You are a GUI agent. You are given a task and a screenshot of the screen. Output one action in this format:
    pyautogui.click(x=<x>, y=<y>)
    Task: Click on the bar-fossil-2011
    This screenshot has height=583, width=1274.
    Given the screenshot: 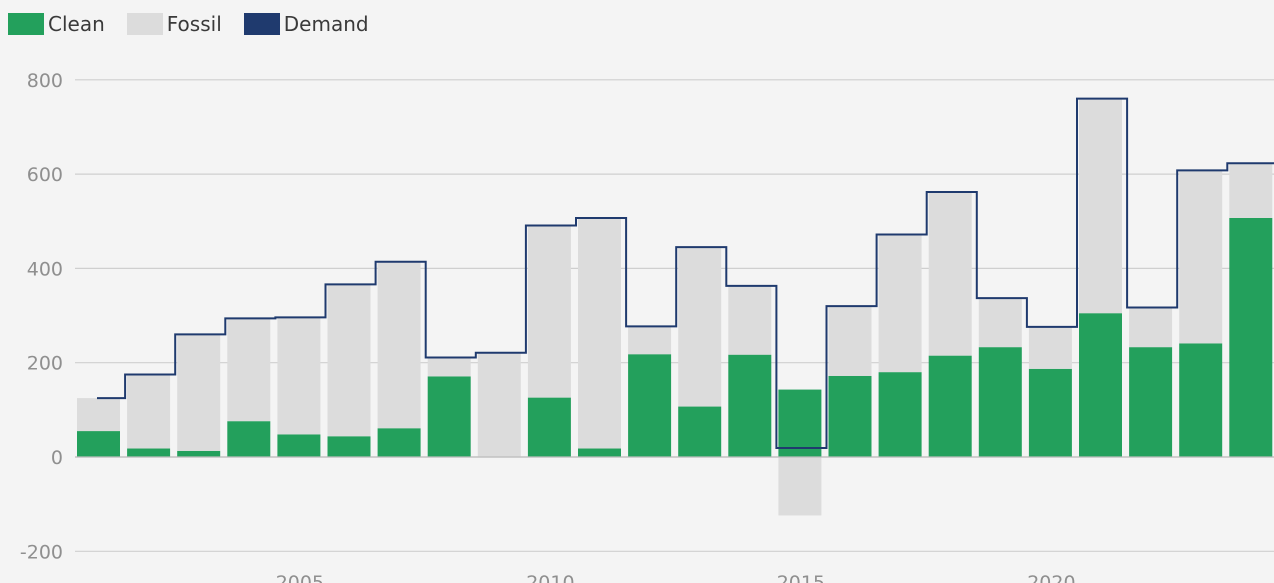 What is the action you would take?
    pyautogui.click(x=599, y=333)
    